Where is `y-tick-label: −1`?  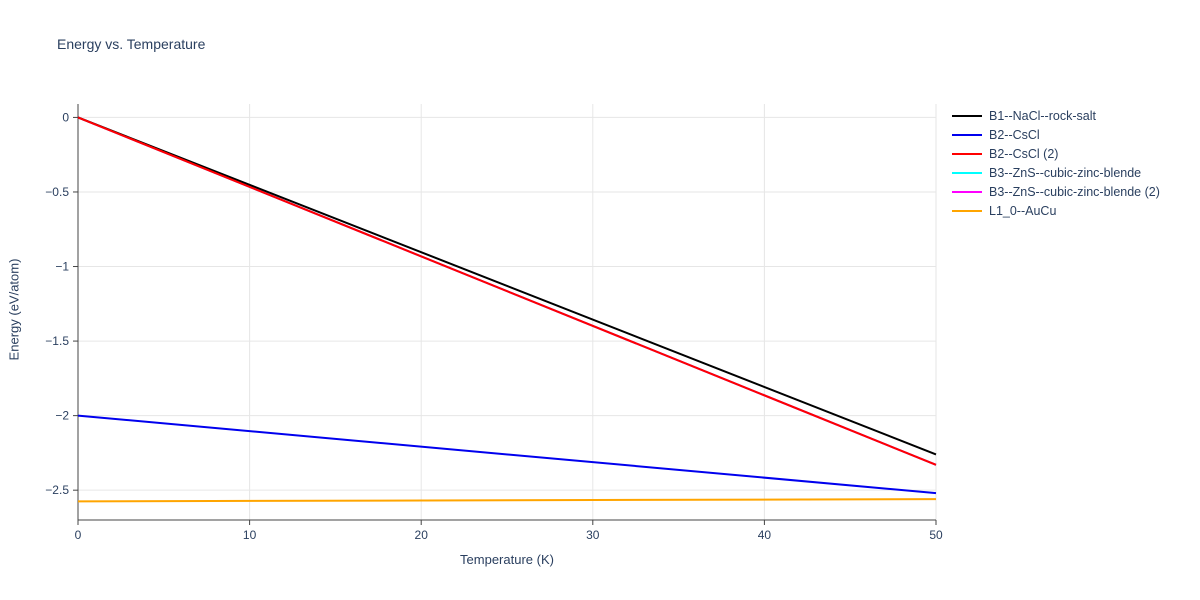 y-tick-label: −1 is located at coordinates (62, 267).